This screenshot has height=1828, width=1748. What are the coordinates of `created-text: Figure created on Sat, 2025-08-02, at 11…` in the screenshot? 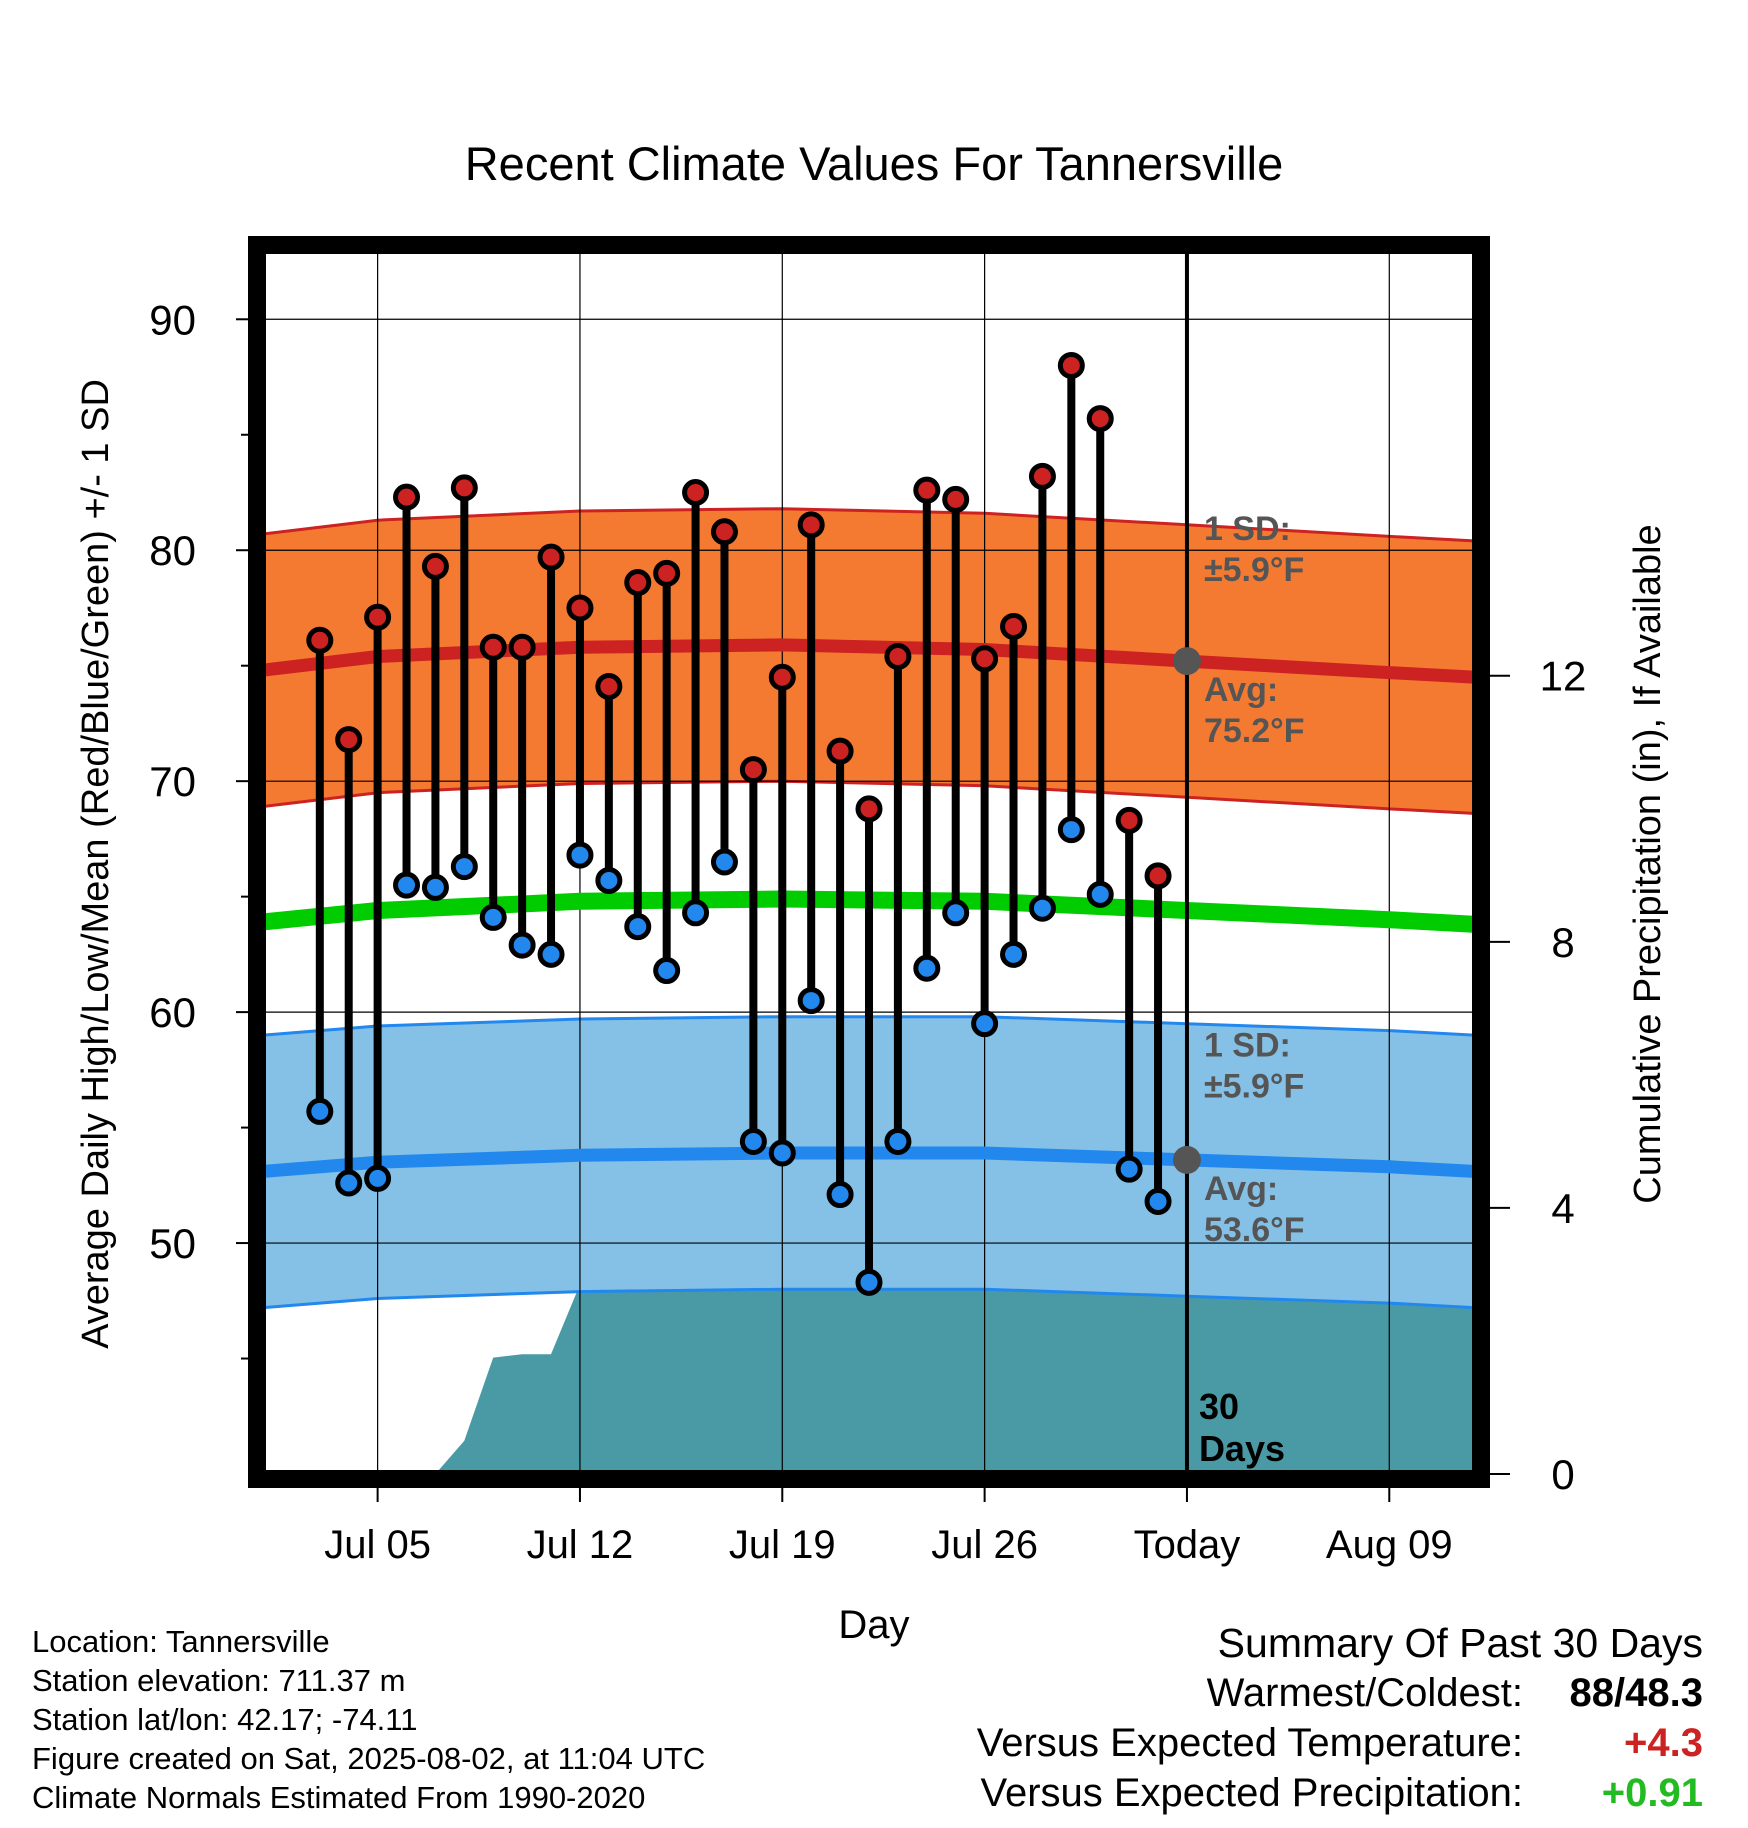 It's located at (369, 1758).